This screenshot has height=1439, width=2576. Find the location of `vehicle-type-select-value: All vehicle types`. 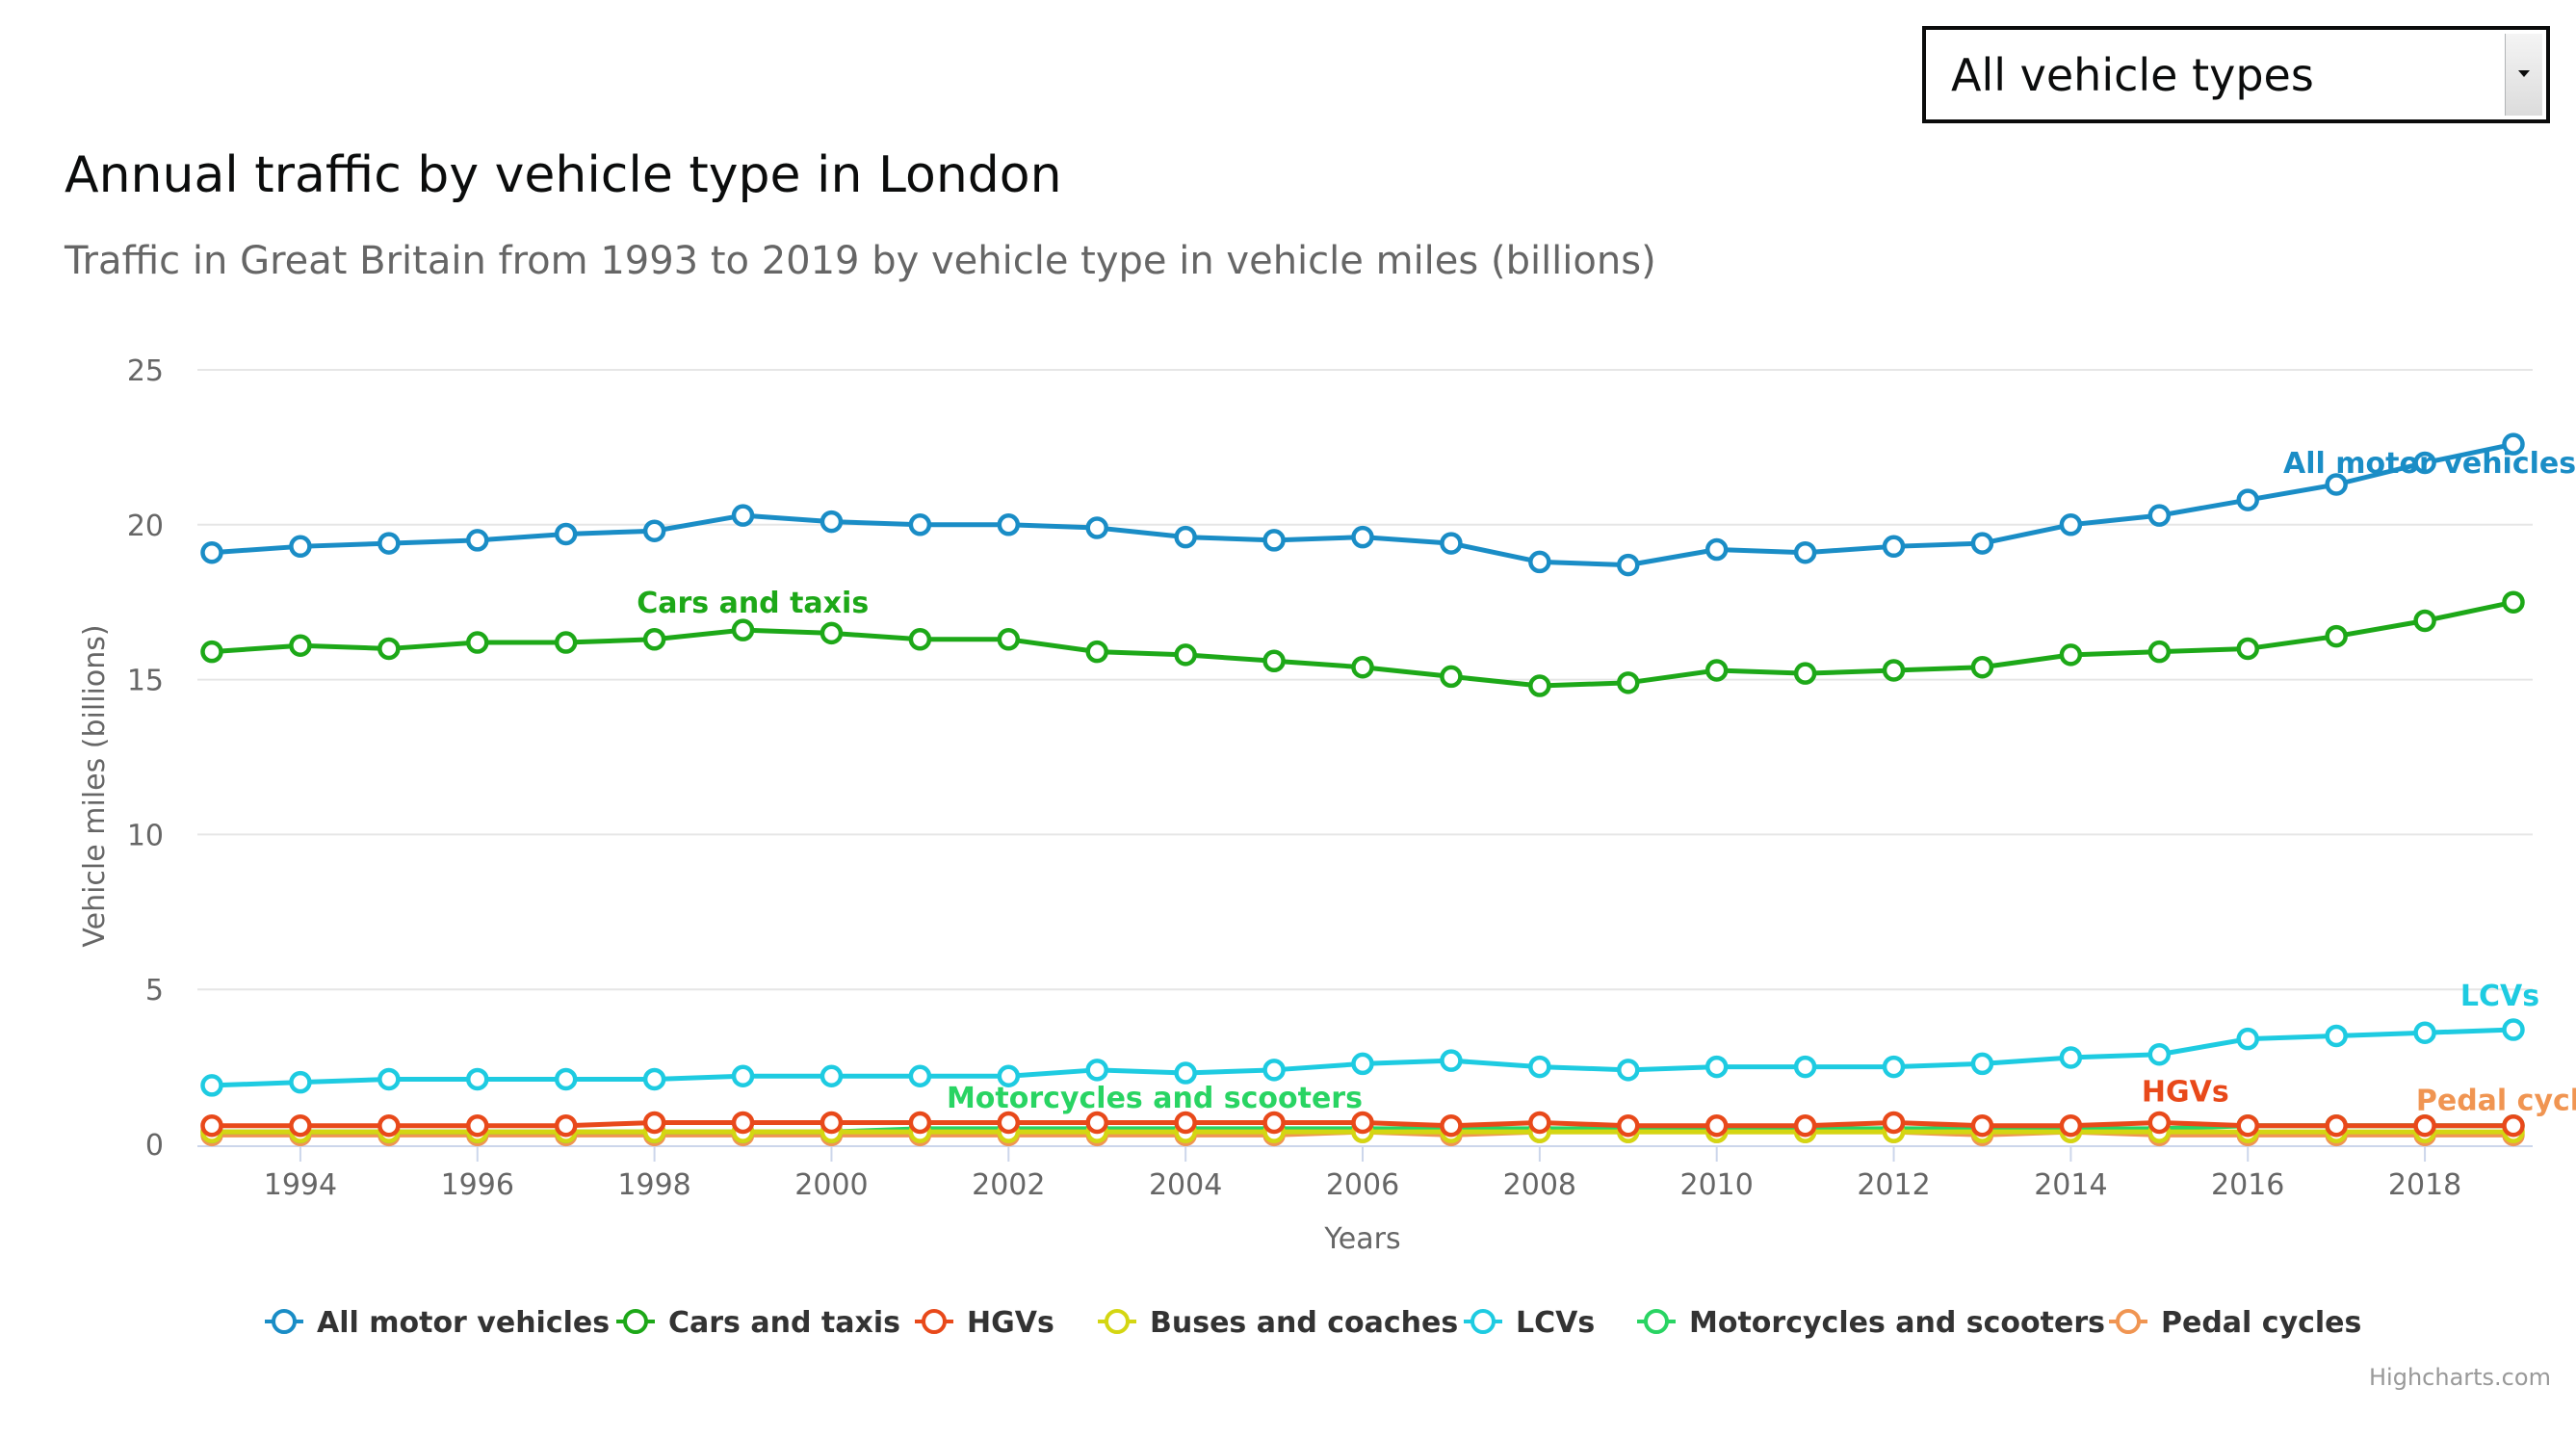

vehicle-type-select-value: All vehicle types is located at coordinates (2132, 75).